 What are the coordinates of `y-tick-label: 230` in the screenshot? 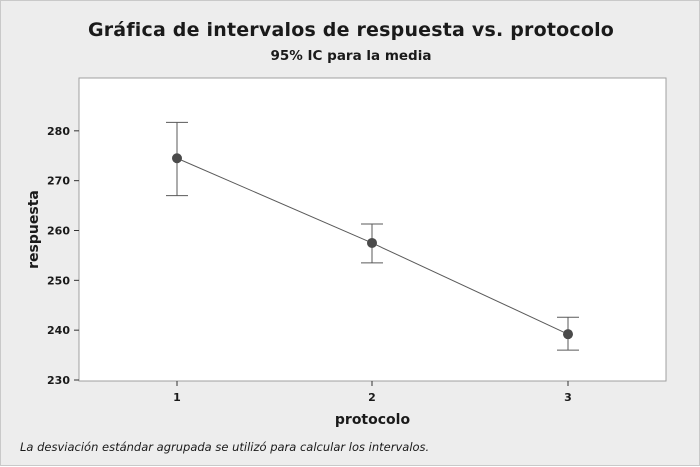 It's located at (58, 380).